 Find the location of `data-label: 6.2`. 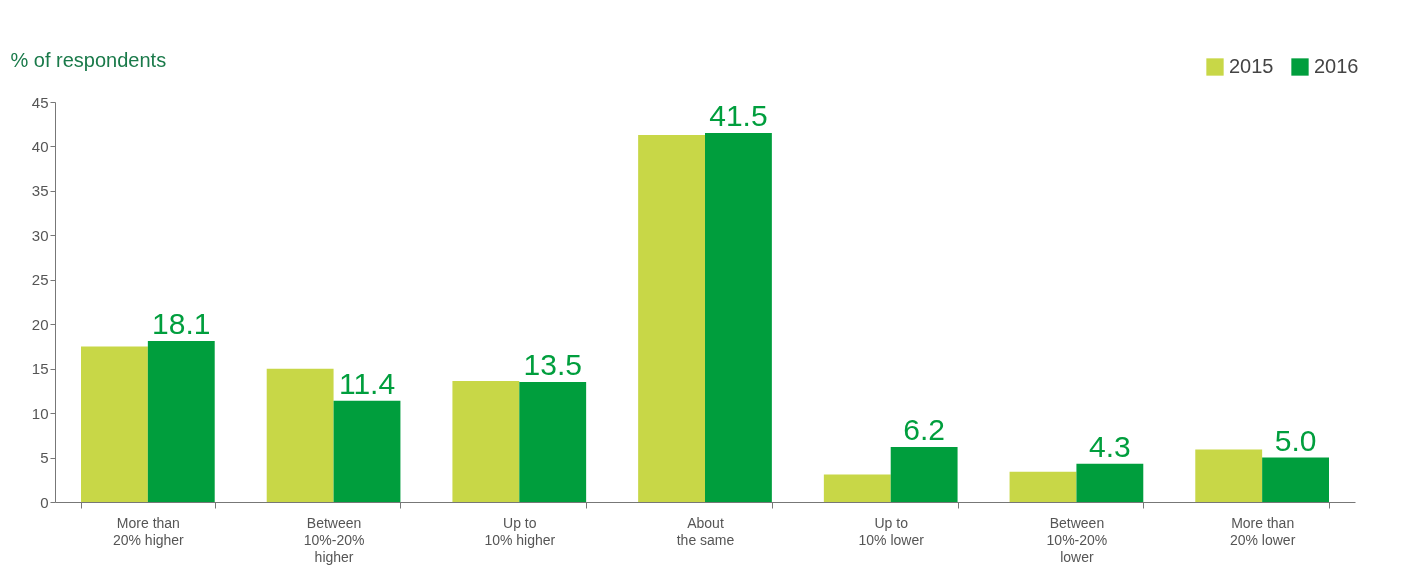

data-label: 6.2 is located at coordinates (924, 429).